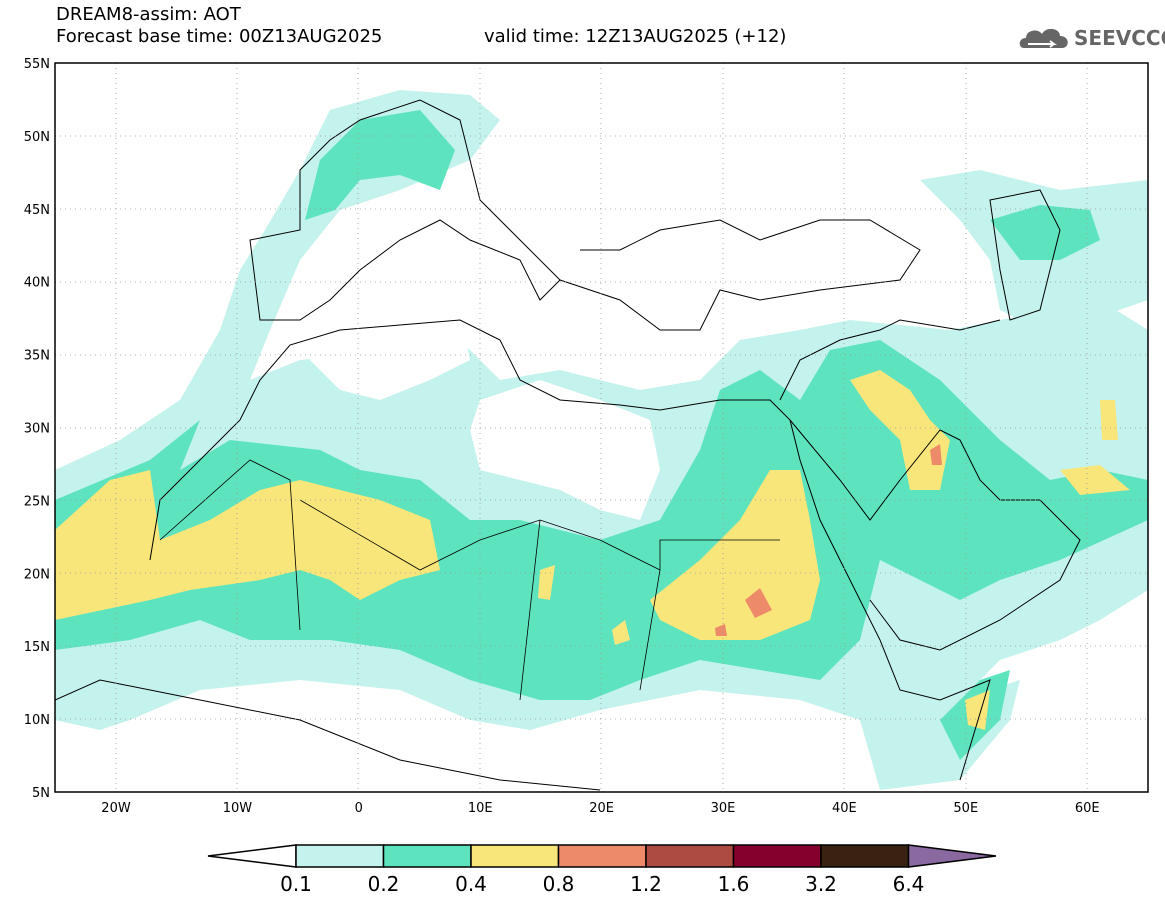  Describe the element at coordinates (733, 884) in the screenshot. I see `colorbar-label: 1.6` at that location.